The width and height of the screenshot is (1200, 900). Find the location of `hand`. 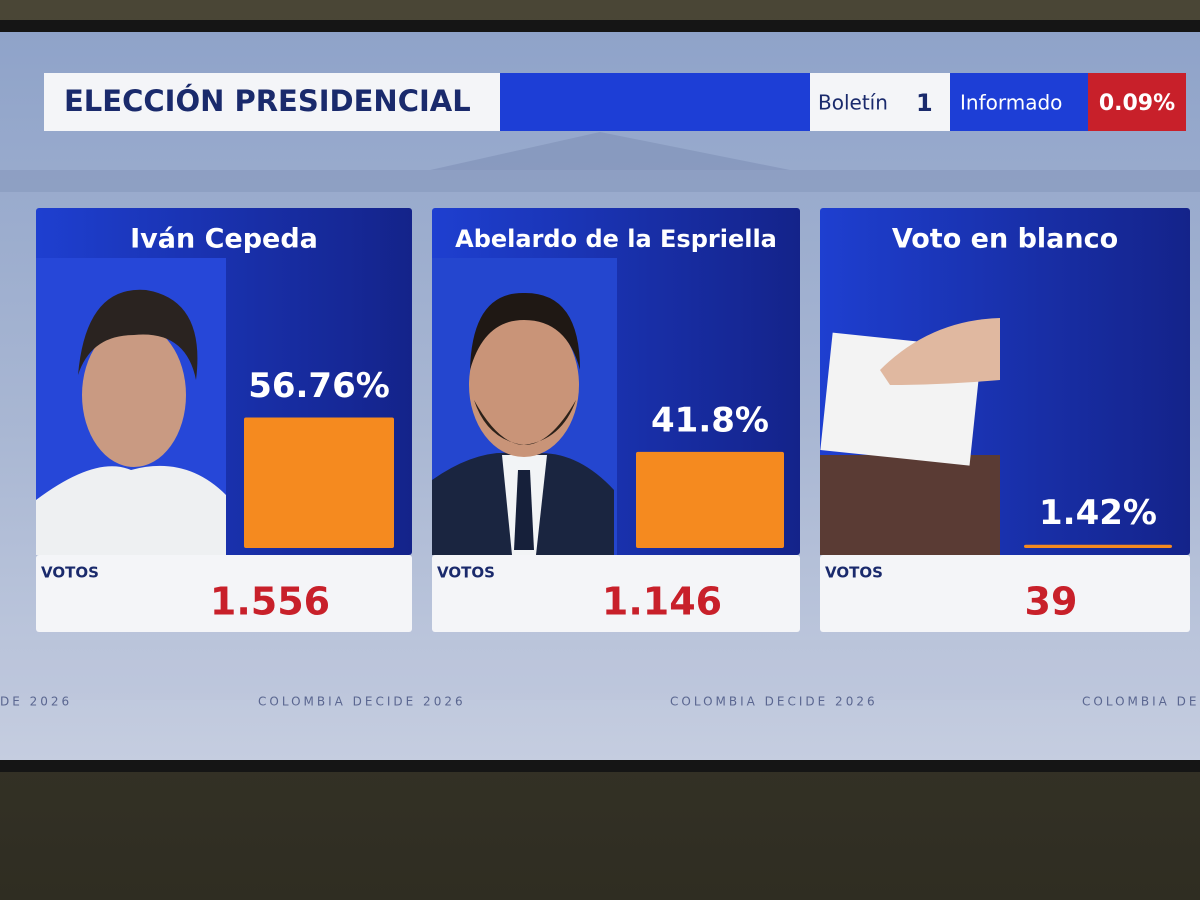

hand is located at coordinates (940, 351).